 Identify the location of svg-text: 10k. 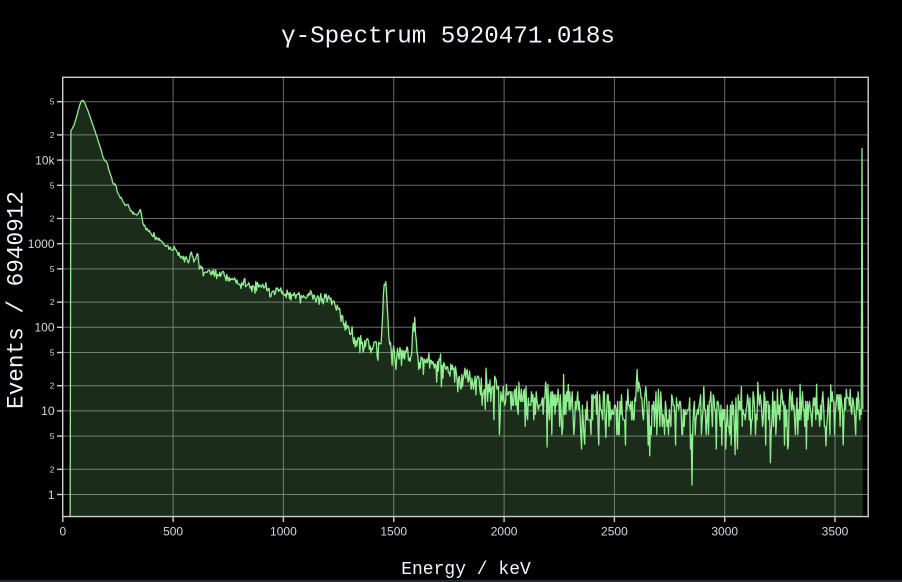
(45, 160).